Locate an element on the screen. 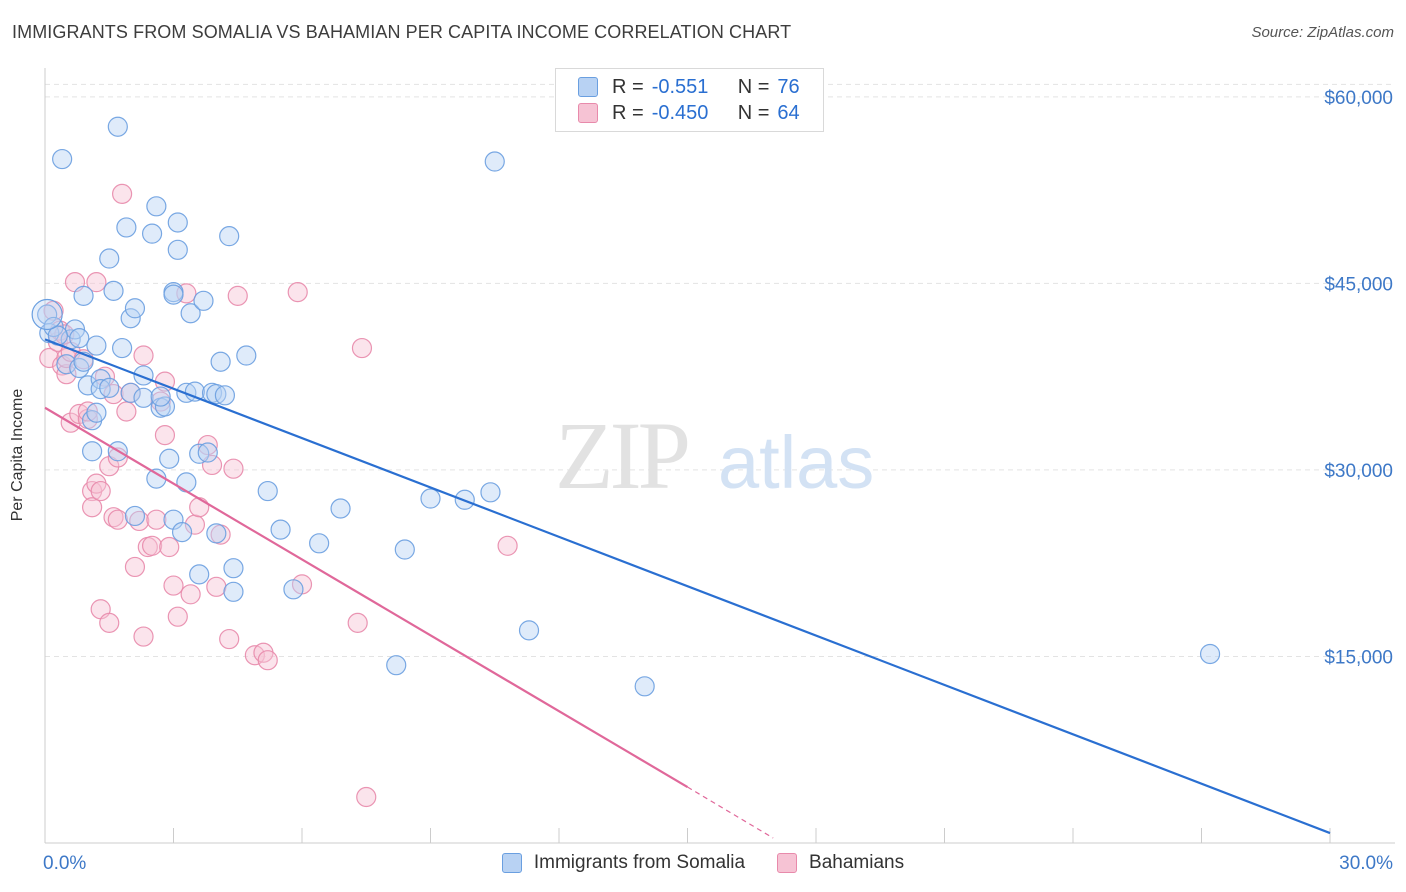 The image size is (1406, 892). y-tick-label: $15,000 is located at coordinates (1358, 657).